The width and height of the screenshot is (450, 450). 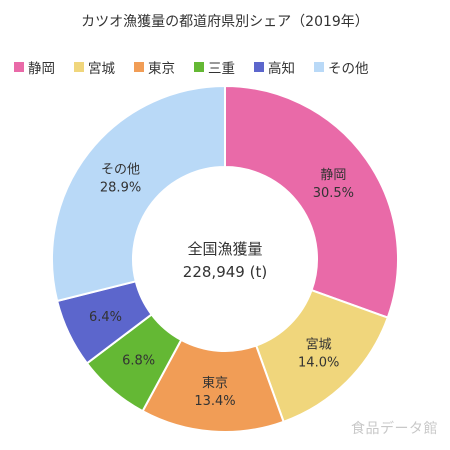 I want to click on legend-item: 静岡, so click(x=34, y=67).